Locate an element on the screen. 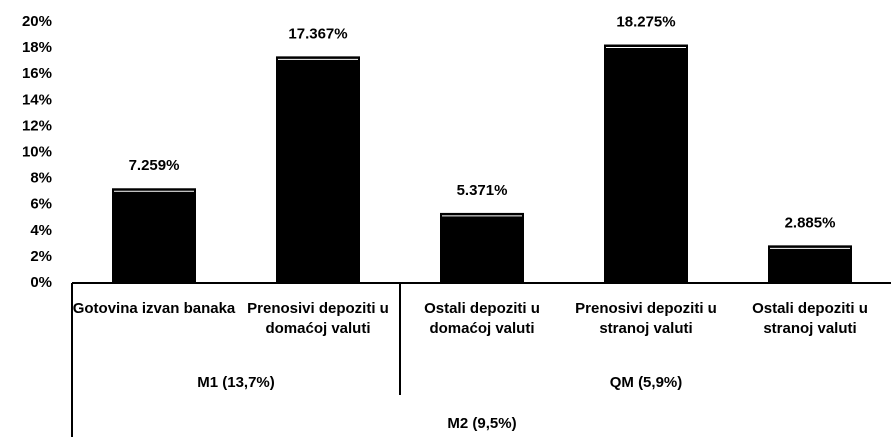 The height and width of the screenshot is (437, 891). group-label: M1 (13,7%) is located at coordinates (236, 382).